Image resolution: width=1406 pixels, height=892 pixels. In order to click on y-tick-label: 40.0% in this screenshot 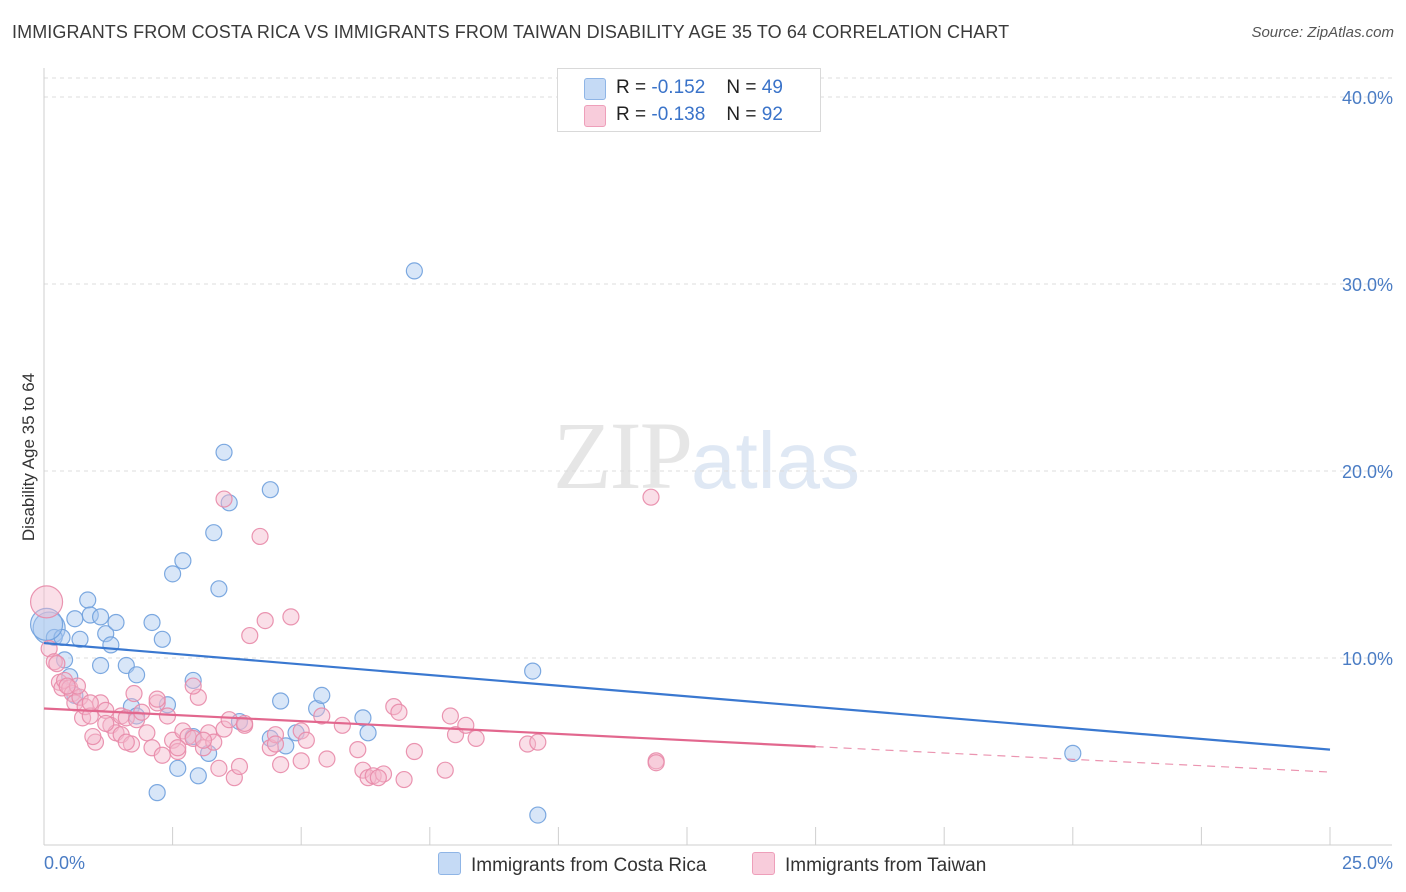, I will do `click(1367, 98)`.